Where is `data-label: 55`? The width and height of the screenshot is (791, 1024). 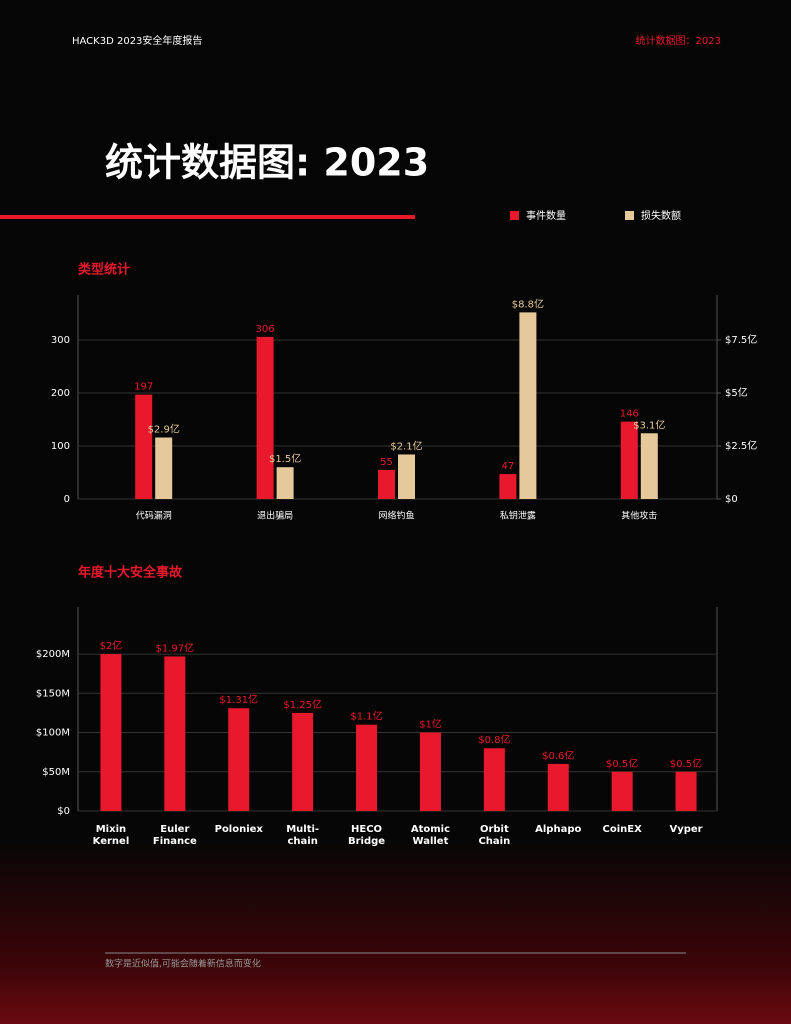
data-label: 55 is located at coordinates (386, 462).